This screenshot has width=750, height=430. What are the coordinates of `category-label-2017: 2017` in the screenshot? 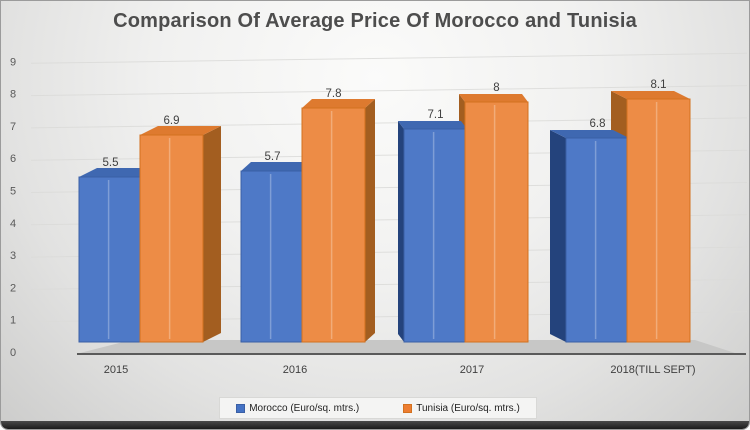 It's located at (472, 370).